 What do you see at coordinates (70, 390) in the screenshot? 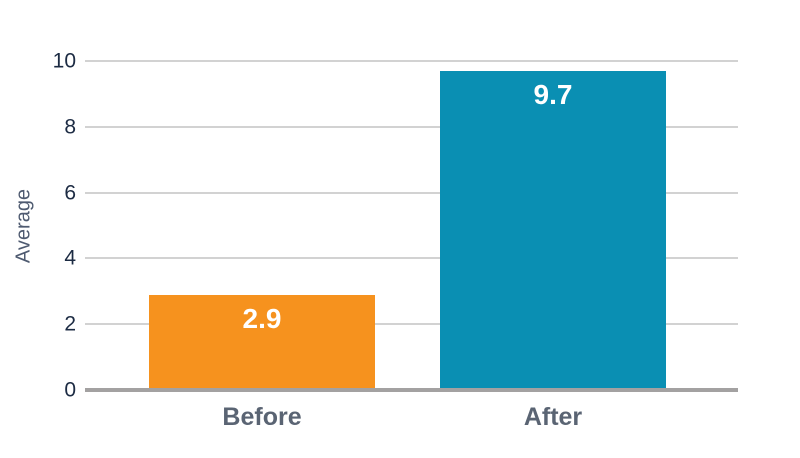
I see `y-tick-label-0: 0` at bounding box center [70, 390].